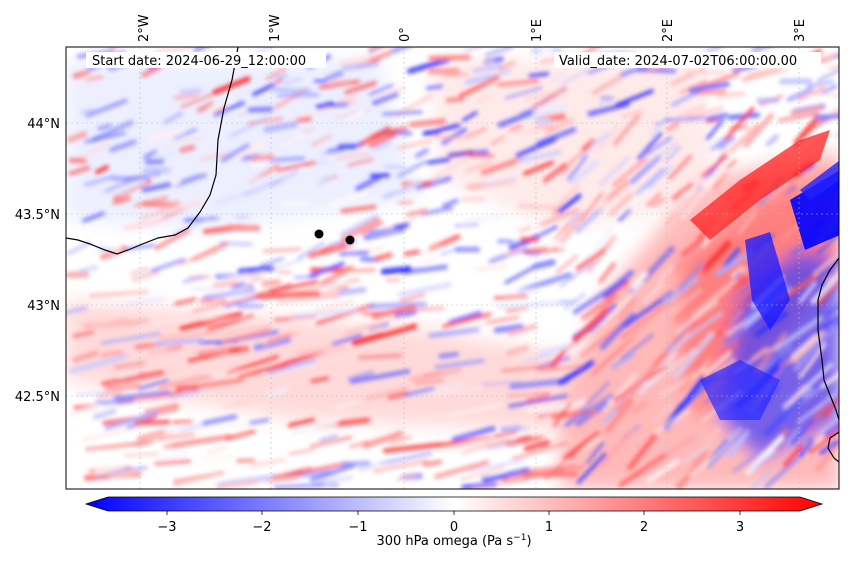 The width and height of the screenshot is (850, 562). Describe the element at coordinates (206, 60) in the screenshot. I see `start-date-box: Start date: 2024-06-29_12:00:00` at that location.